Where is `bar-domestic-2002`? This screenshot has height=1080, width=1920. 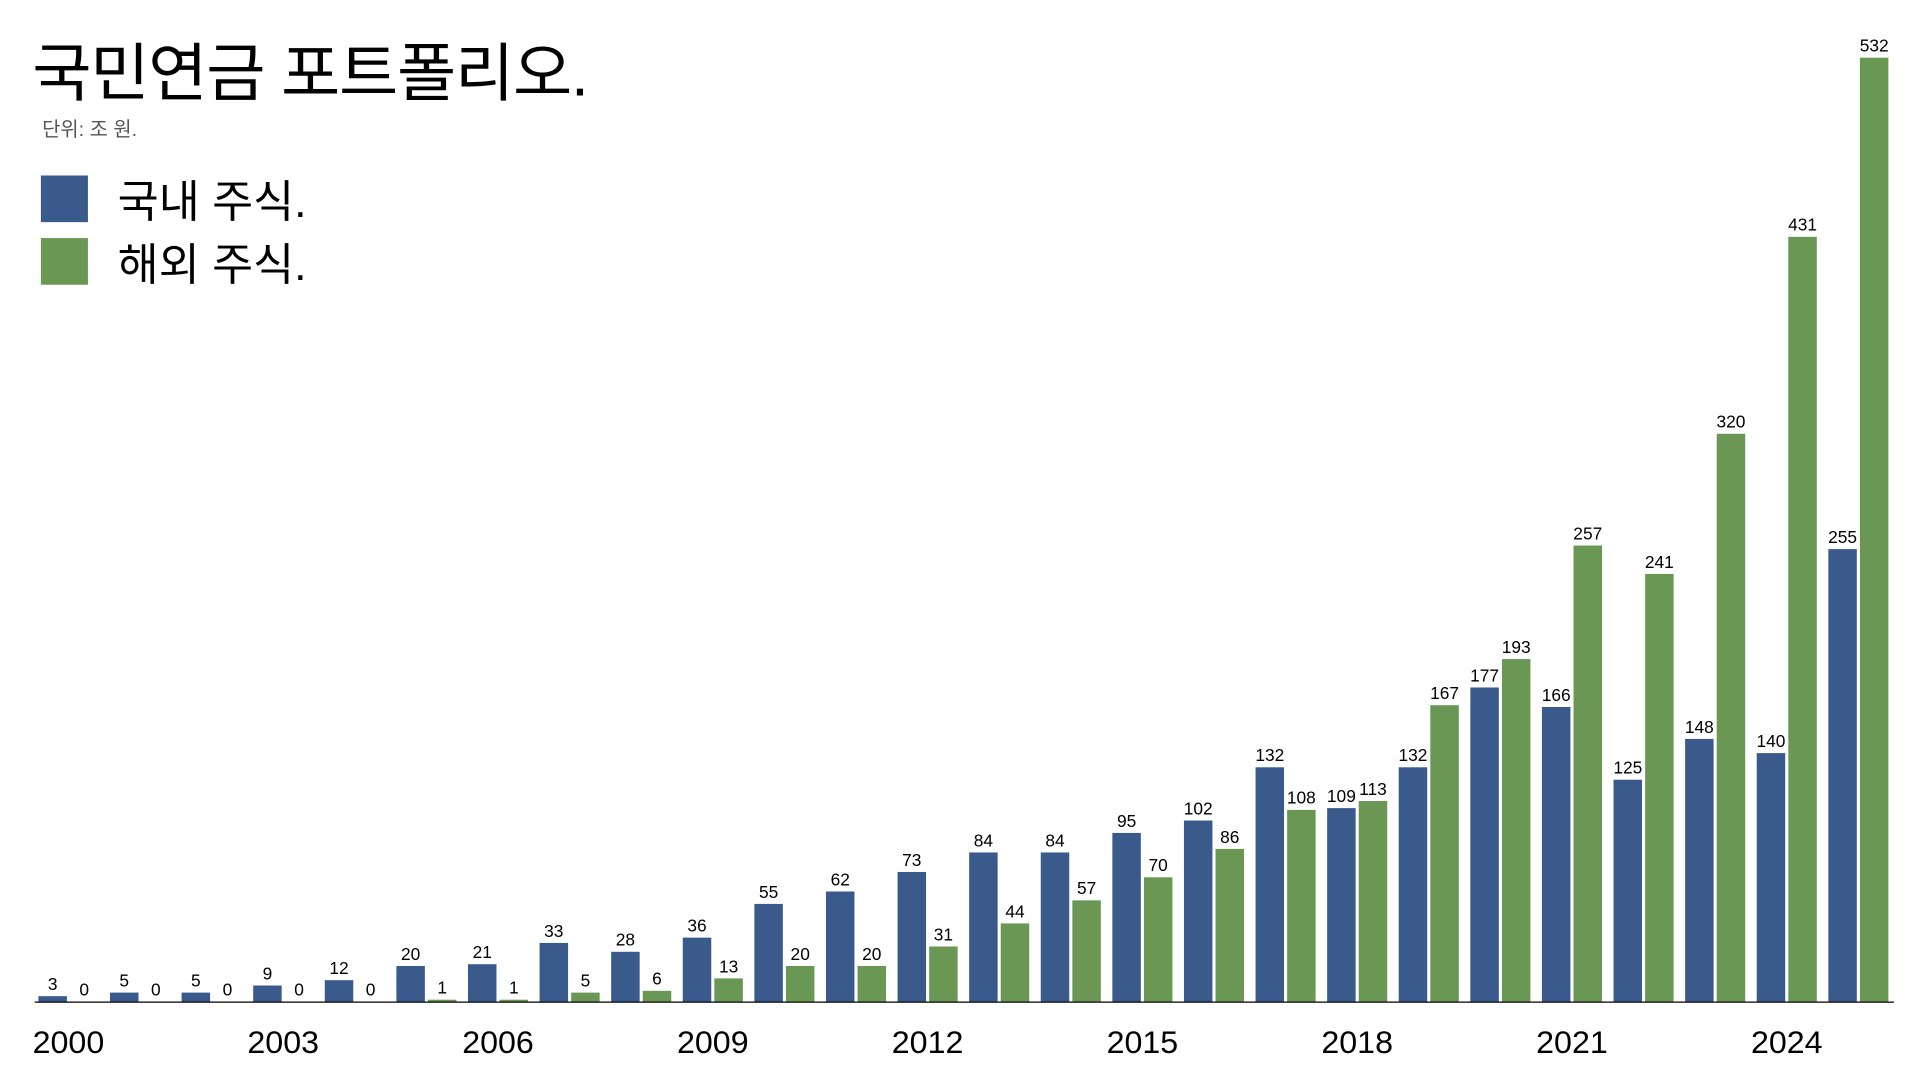
bar-domestic-2002 is located at coordinates (196, 997).